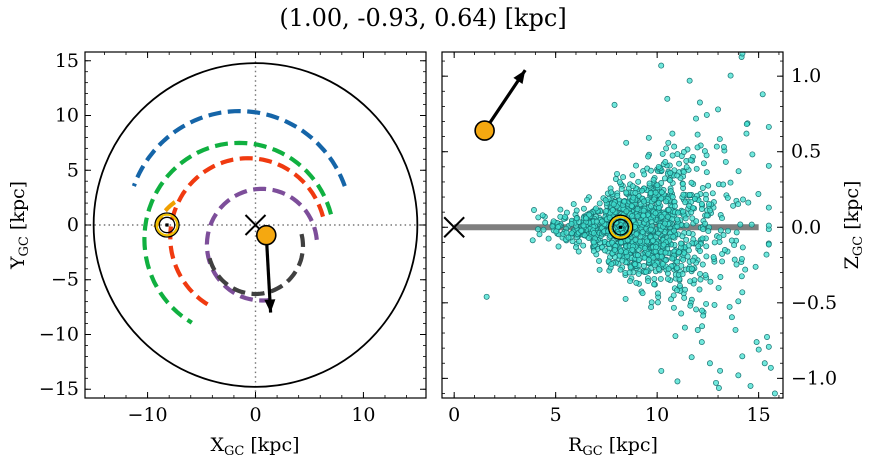  I want to click on star-marker, so click(484, 130).